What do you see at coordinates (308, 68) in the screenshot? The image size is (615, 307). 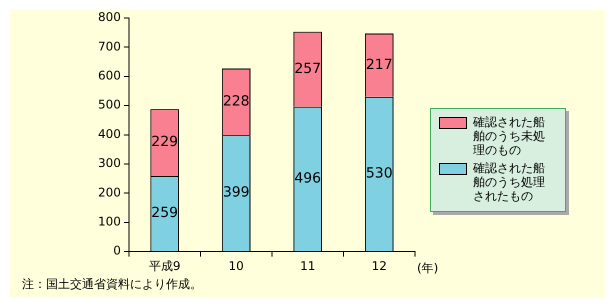 I see `data-label: 257` at bounding box center [308, 68].